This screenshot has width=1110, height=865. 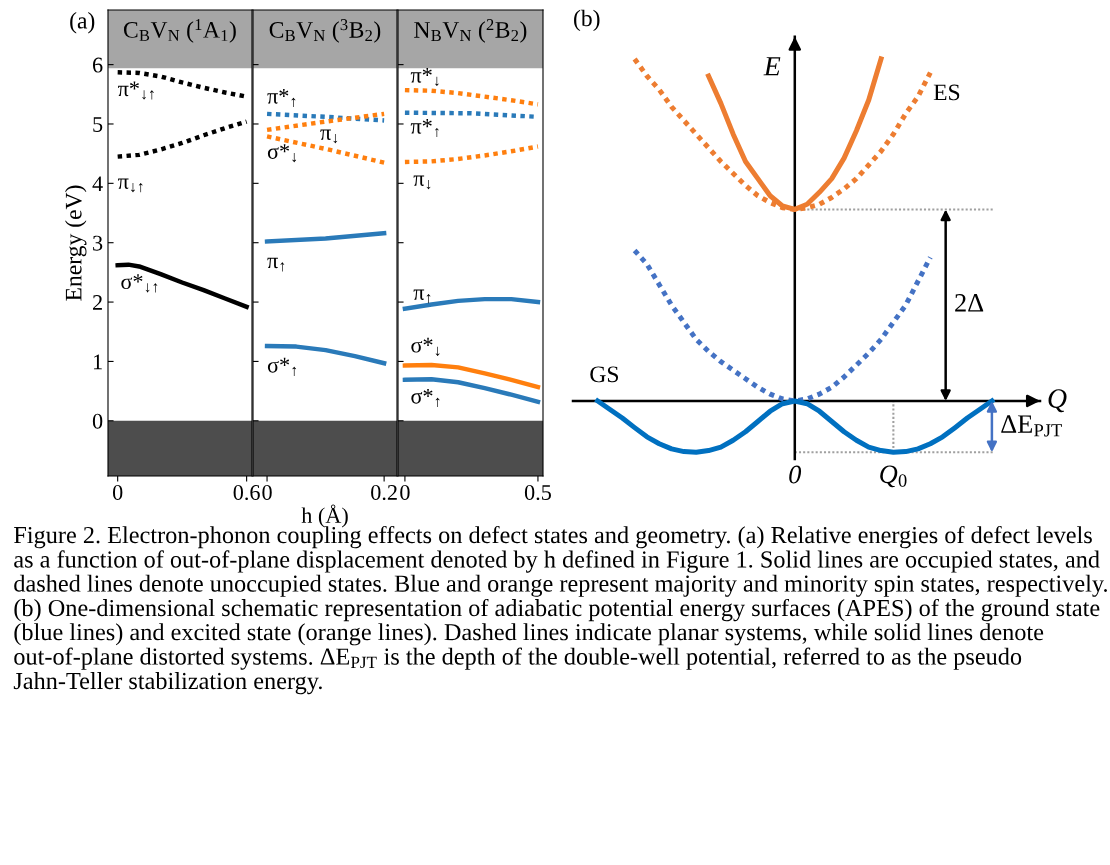 What do you see at coordinates (75, 243) in the screenshot?
I see `y-axis-title: Energy (eV)` at bounding box center [75, 243].